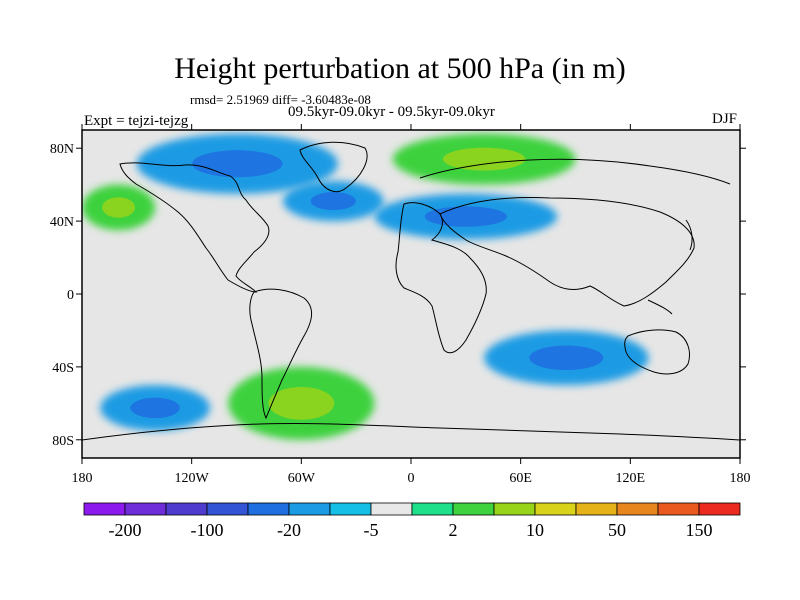  Describe the element at coordinates (391, 112) in the screenshot. I see `period-subtitle: 09.5kyr-09.0kyr - 09.5kyr-09.0kyr` at that location.